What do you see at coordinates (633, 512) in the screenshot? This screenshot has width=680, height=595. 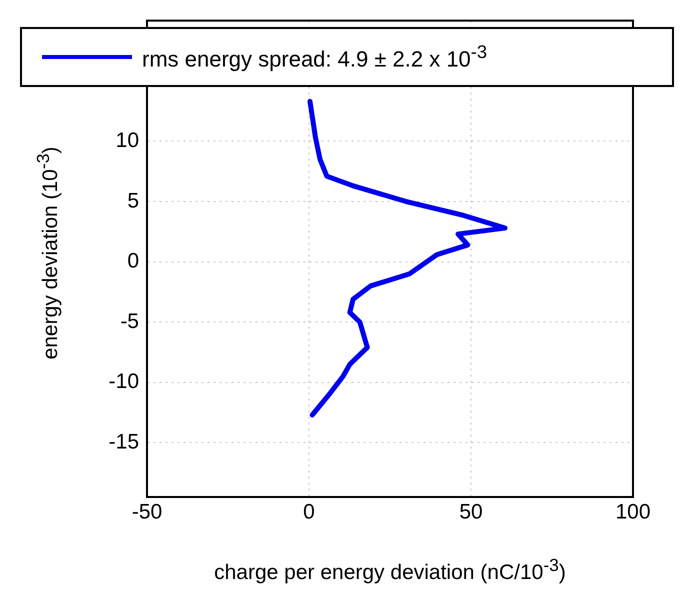 I see `x-tick-label: 100` at bounding box center [633, 512].